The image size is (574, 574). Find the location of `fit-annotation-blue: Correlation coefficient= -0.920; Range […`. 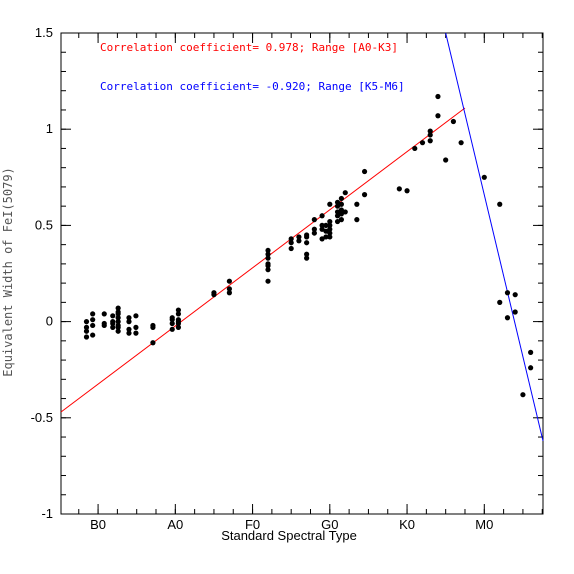

fit-annotation-blue: Correlation coefficient= -0.920; Range [… is located at coordinates (252, 86).